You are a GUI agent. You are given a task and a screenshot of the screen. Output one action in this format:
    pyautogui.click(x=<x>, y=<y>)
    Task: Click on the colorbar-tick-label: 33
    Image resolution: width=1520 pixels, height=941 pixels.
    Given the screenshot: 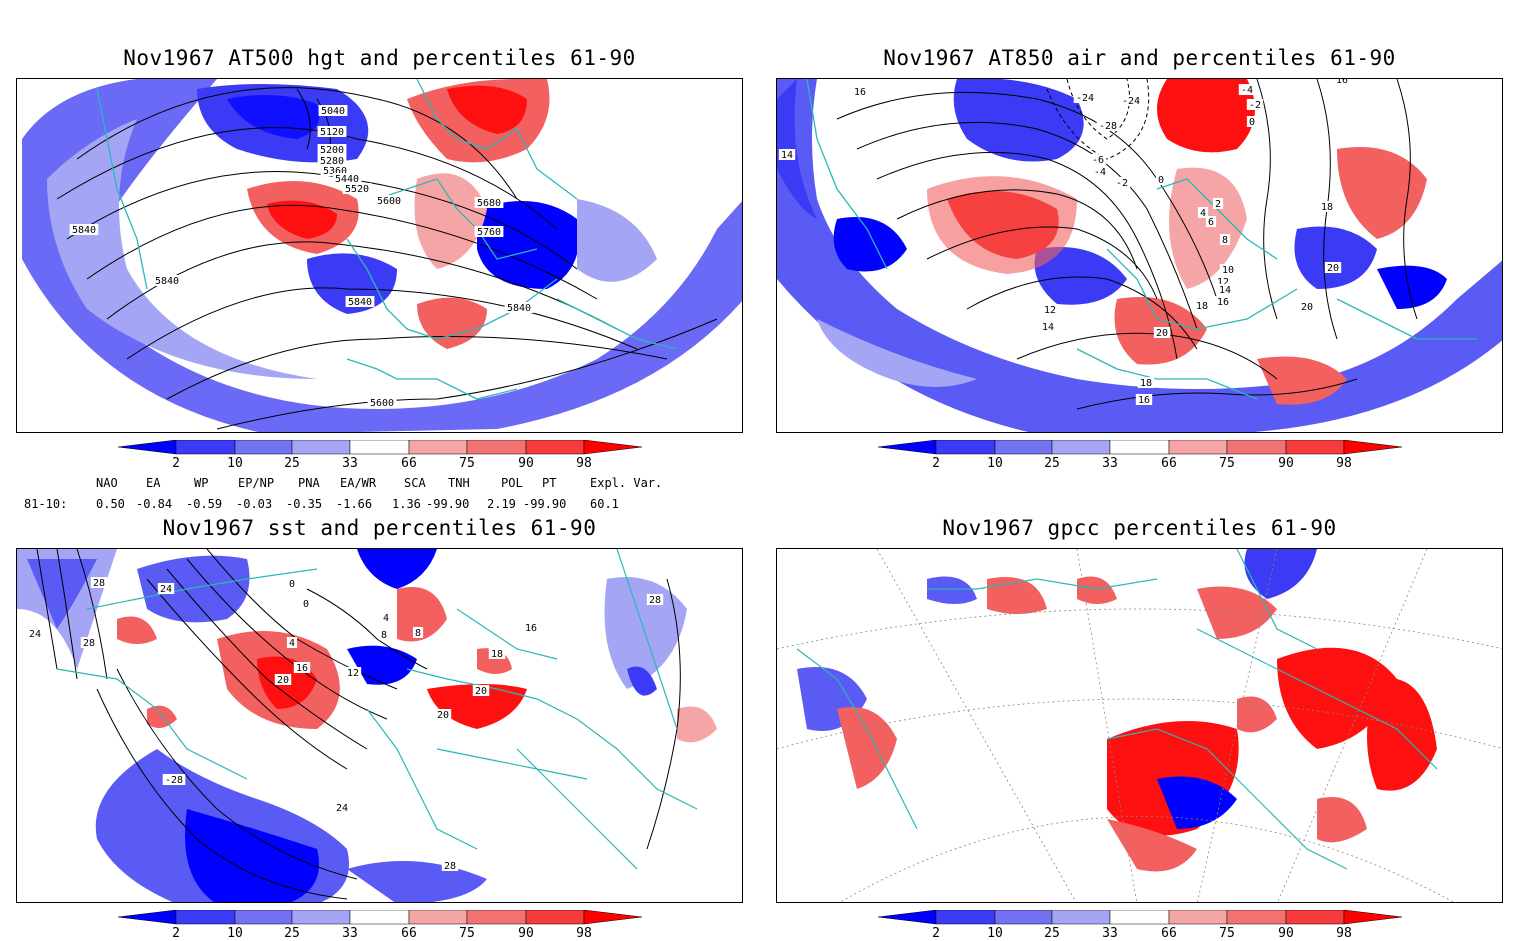 What is the action you would take?
    pyautogui.click(x=350, y=463)
    